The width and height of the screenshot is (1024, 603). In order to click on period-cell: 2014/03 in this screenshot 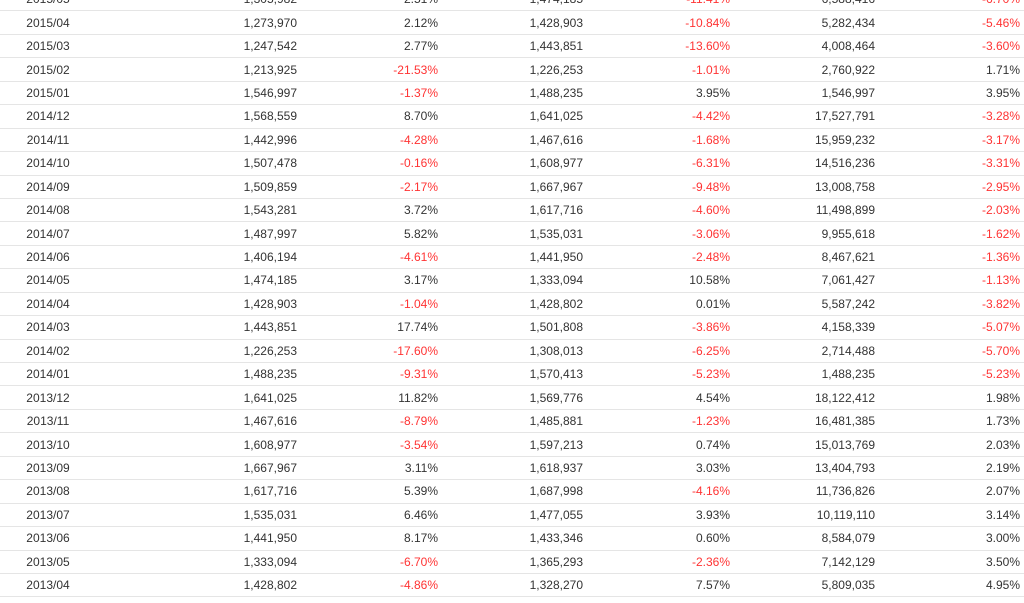, I will do `click(48, 327)`.